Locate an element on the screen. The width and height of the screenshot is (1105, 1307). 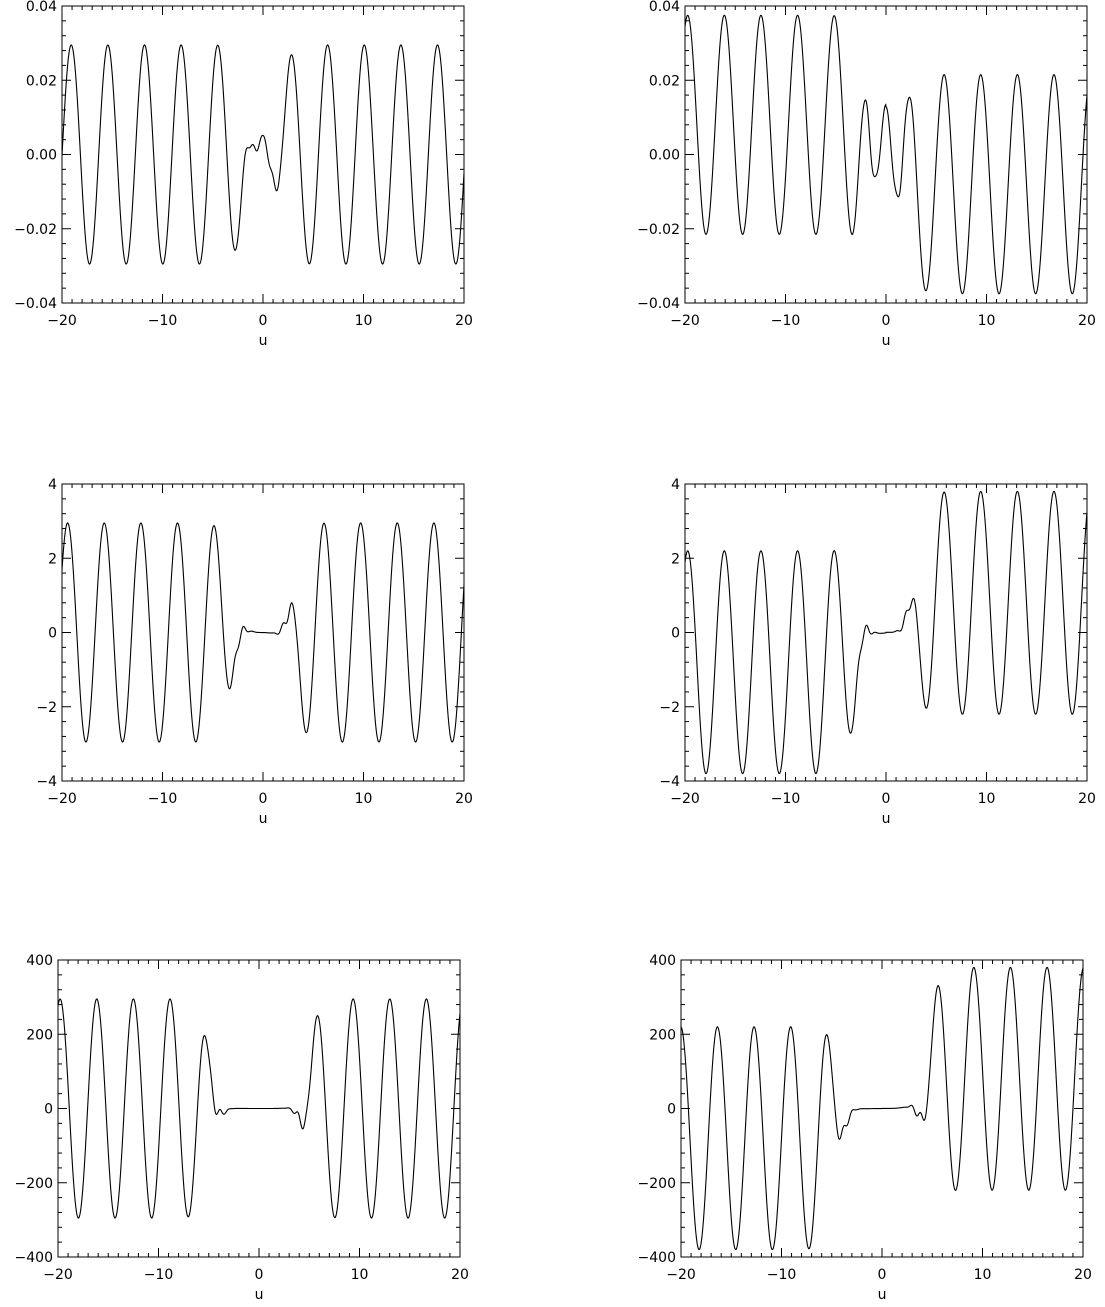
panel-5: −20 −10 0 10 20 −400 −200 0 200 400 u is located at coordinates (242, 1128).